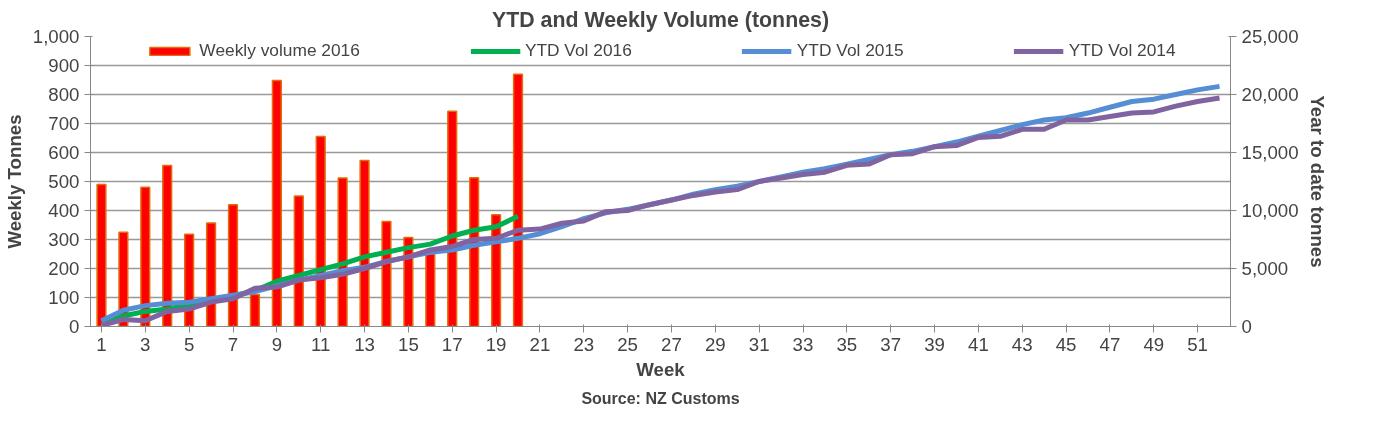 Image resolution: width=1385 pixels, height=446 pixels. Describe the element at coordinates (364, 344) in the screenshot. I see `x-tick-label: 13` at that location.